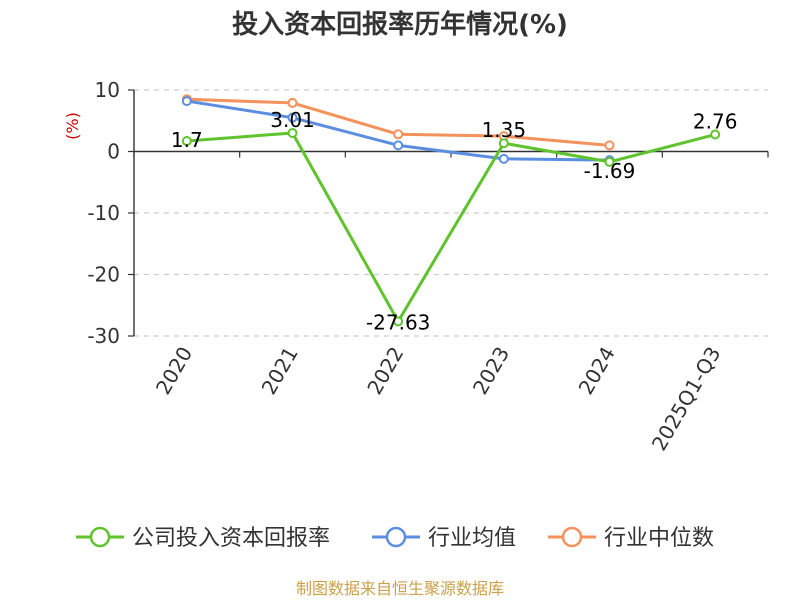 The image size is (800, 600). I want to click on x-tick-label: 2021, so click(280, 371).